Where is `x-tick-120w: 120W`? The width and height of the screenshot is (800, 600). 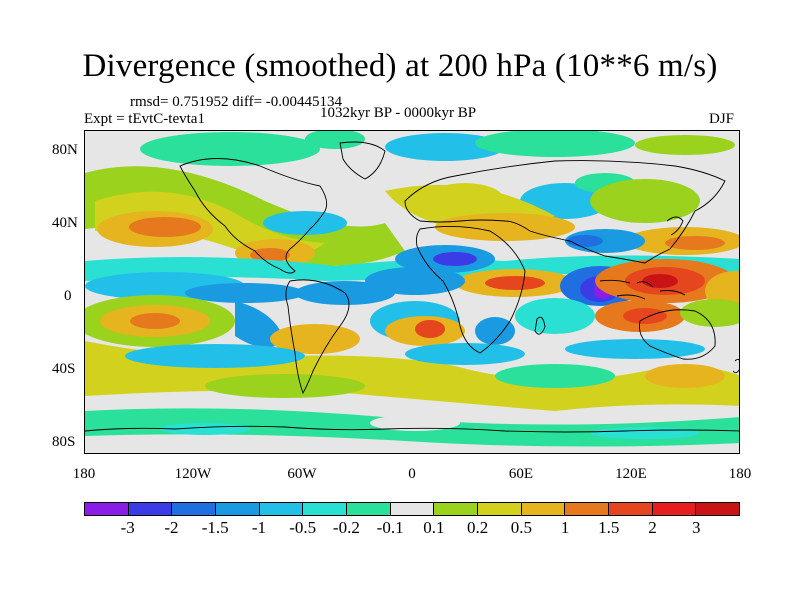
x-tick-120w: 120W is located at coordinates (193, 474).